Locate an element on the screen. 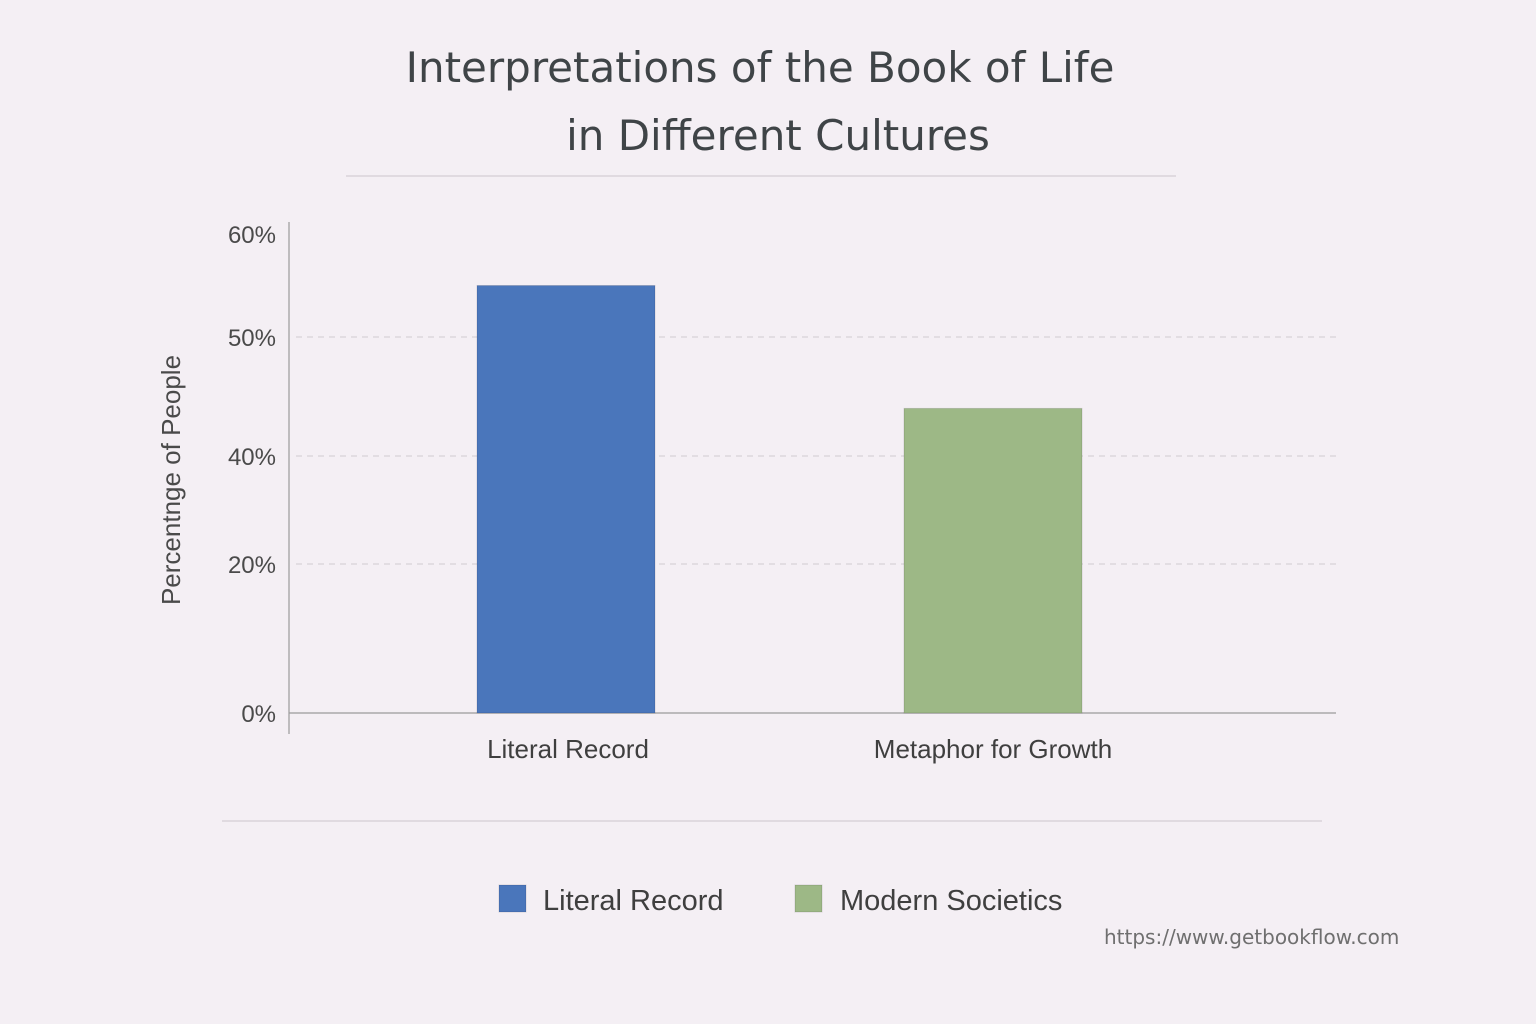  y-tick-label: 60% is located at coordinates (252, 235).